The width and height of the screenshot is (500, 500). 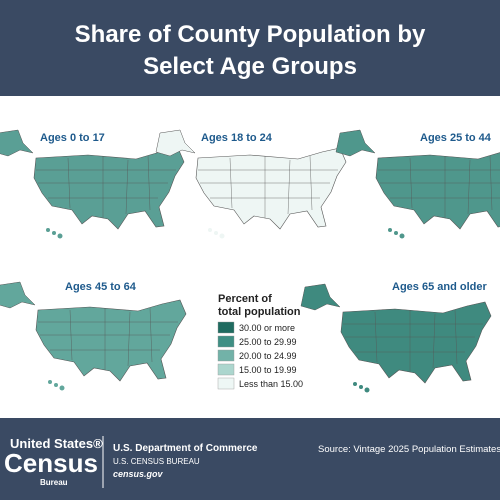 What do you see at coordinates (138, 474) in the screenshot?
I see `website: census.gov` at bounding box center [138, 474].